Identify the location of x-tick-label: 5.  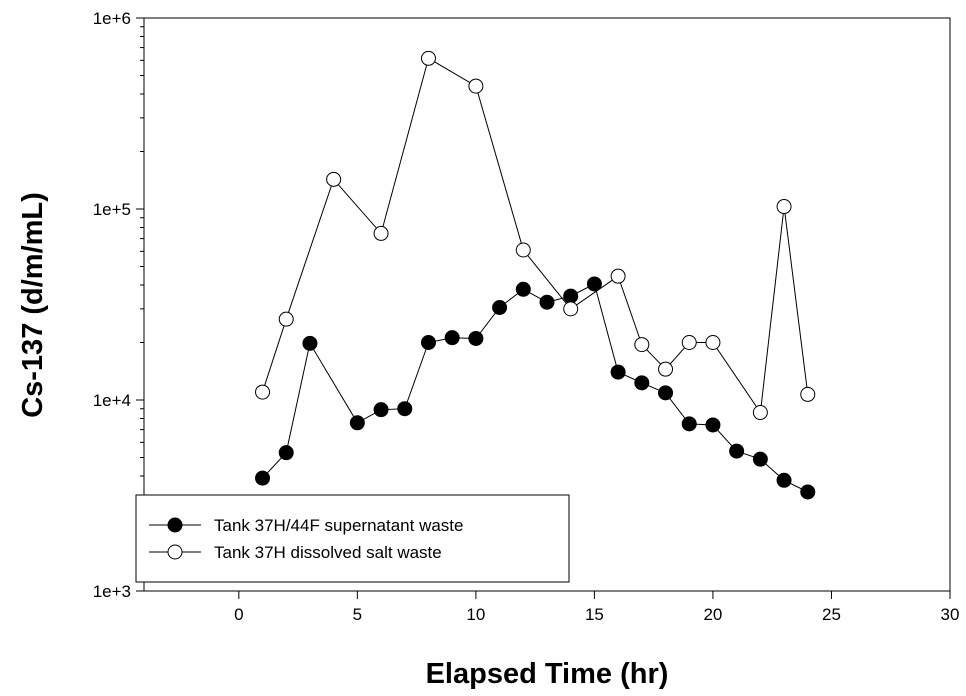
(357, 614).